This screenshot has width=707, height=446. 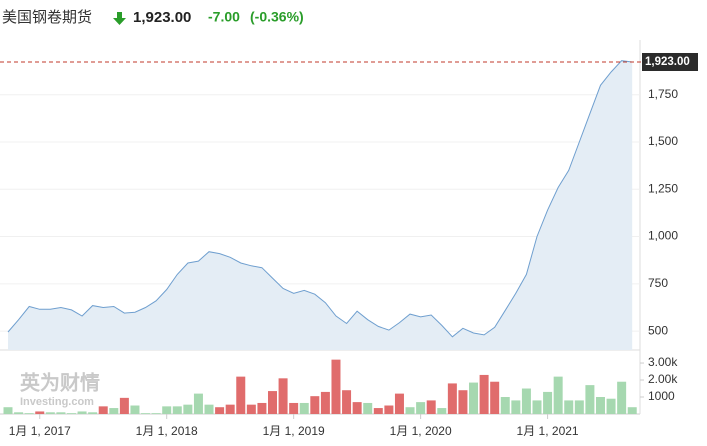 What do you see at coordinates (663, 236) in the screenshot?
I see `y-tick-label: 1,000` at bounding box center [663, 236].